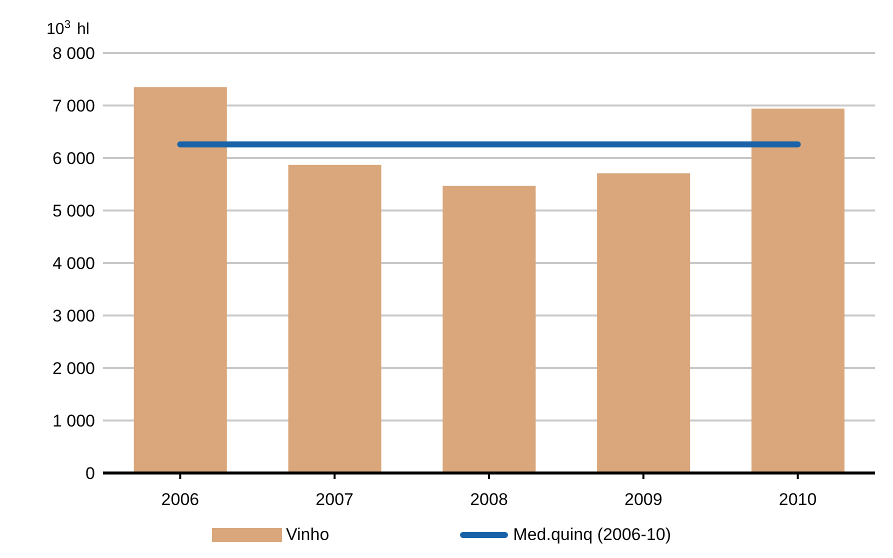 The width and height of the screenshot is (893, 558). I want to click on y-tick-label: 6 000, so click(73, 158).